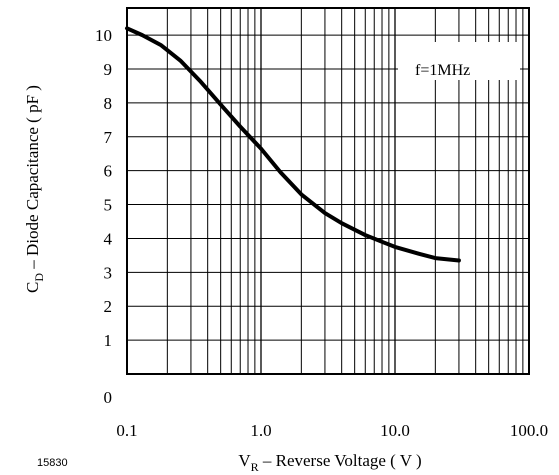 The width and height of the screenshot is (559, 475). I want to click on y-axis-title-subscript: D, so click(39, 277).